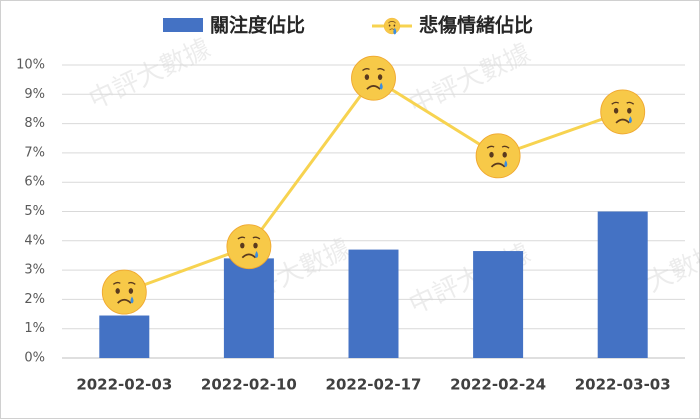  Describe the element at coordinates (183, 25) in the screenshot. I see `legend-swatch` at that location.